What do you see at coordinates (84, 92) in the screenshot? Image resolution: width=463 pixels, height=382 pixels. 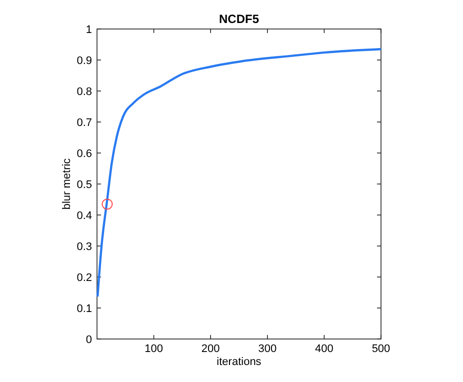 I see `y-tick-label: 0.8` at bounding box center [84, 92].